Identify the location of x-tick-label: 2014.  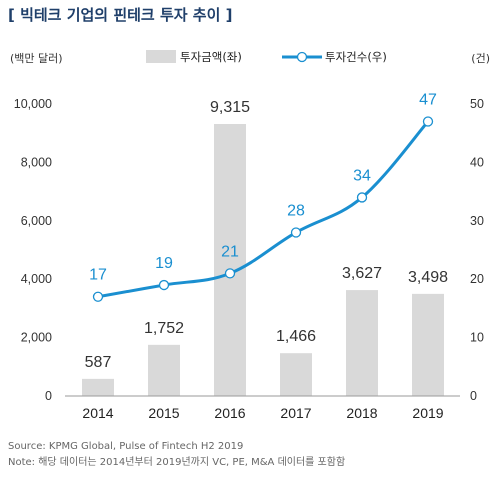
(97, 413).